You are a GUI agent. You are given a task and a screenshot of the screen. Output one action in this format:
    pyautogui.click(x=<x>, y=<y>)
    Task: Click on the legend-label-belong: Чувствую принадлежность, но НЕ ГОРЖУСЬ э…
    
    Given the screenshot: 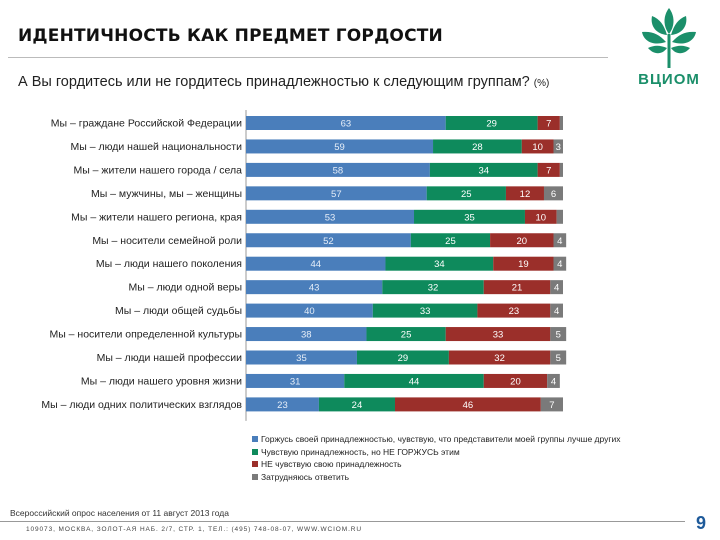 What is the action you would take?
    pyautogui.click(x=360, y=451)
    